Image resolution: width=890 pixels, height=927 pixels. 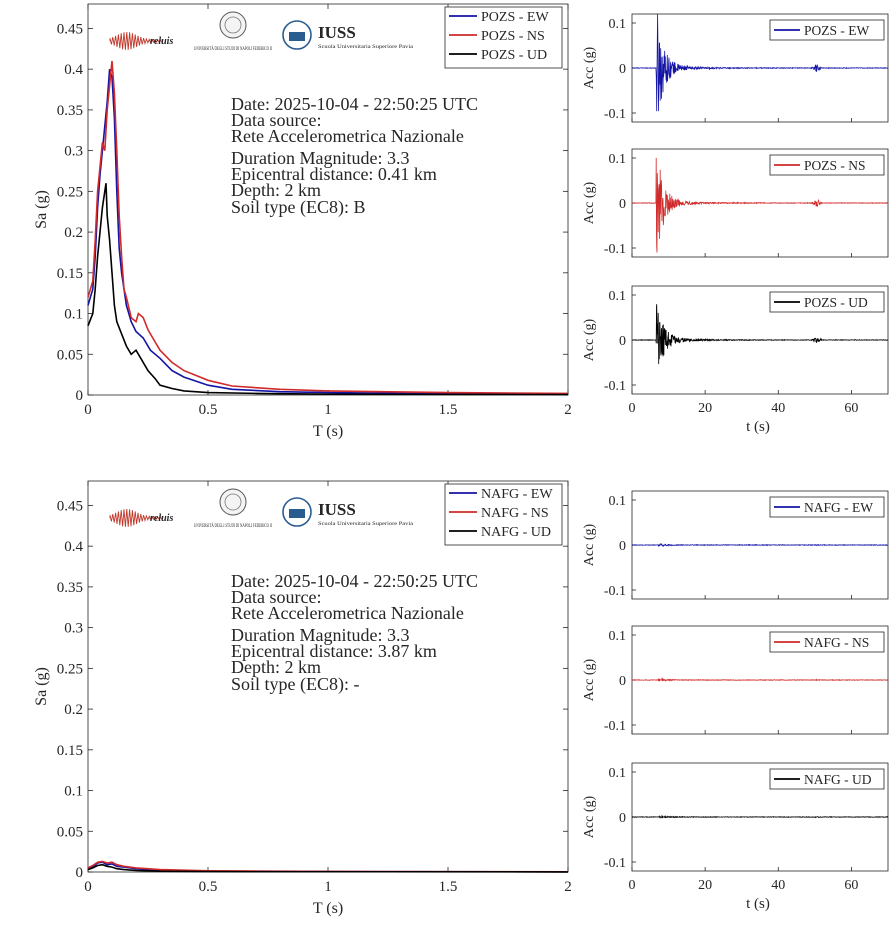 What do you see at coordinates (233, 25) in the screenshot?
I see `unina-seal-inner-icon` at bounding box center [233, 25].